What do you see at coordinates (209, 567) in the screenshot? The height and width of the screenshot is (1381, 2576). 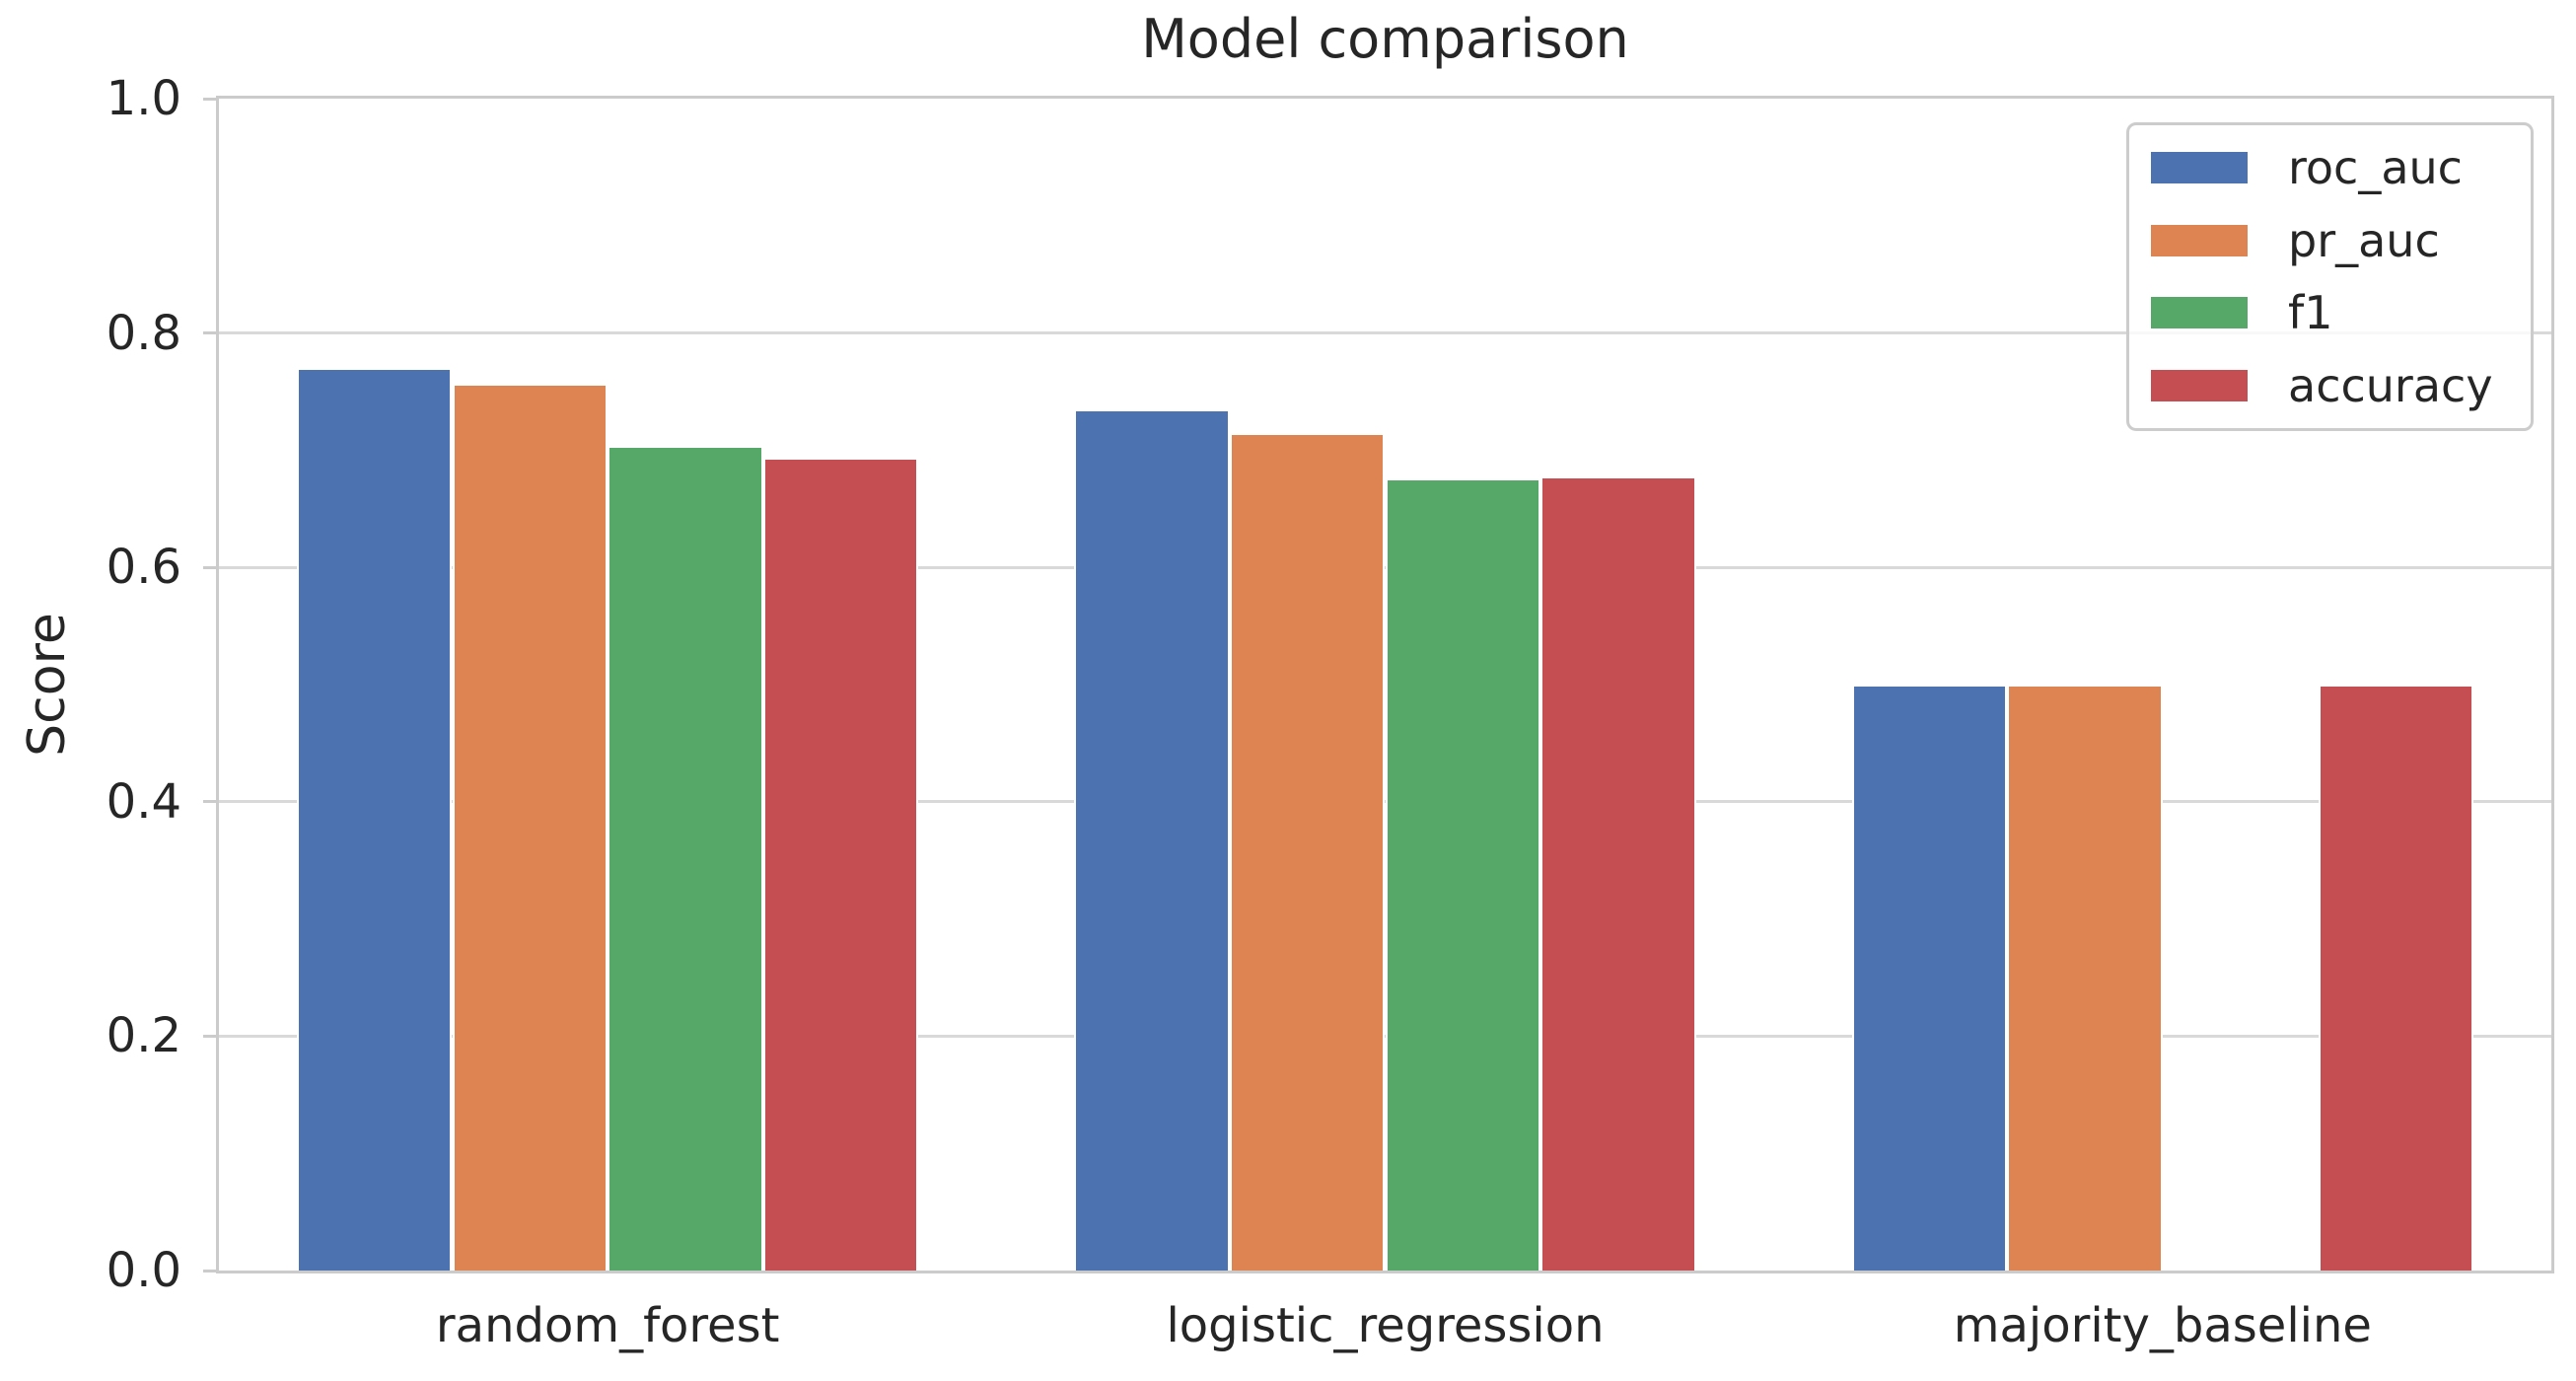 I see `y-tick-mark-0.6` at bounding box center [209, 567].